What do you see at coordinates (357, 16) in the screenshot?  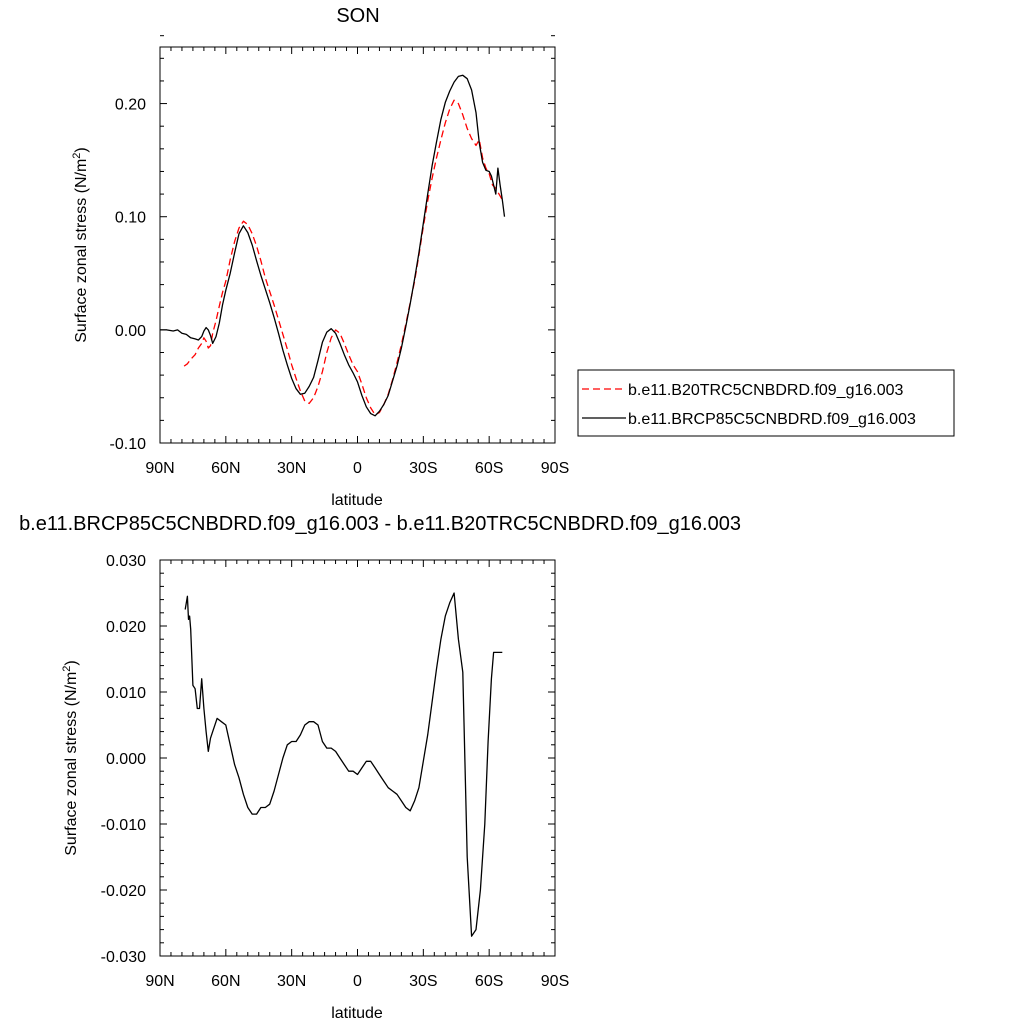 I see `chart-title: SON` at bounding box center [357, 16].